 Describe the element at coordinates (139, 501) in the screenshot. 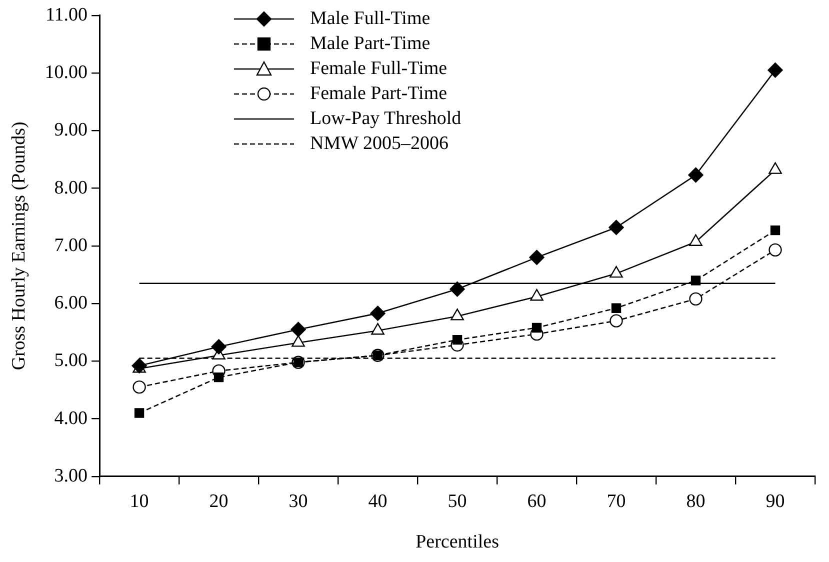

I see `x-tick-label: 10` at that location.